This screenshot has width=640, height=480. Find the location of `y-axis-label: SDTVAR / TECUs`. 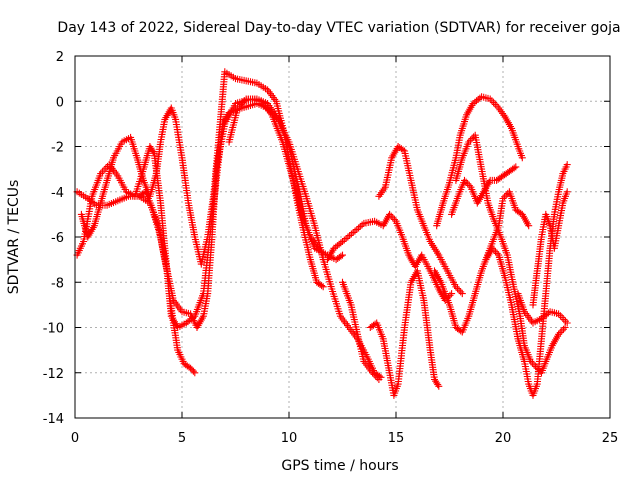

y-axis-label: SDTVAR / TECUs is located at coordinates (14, 237).